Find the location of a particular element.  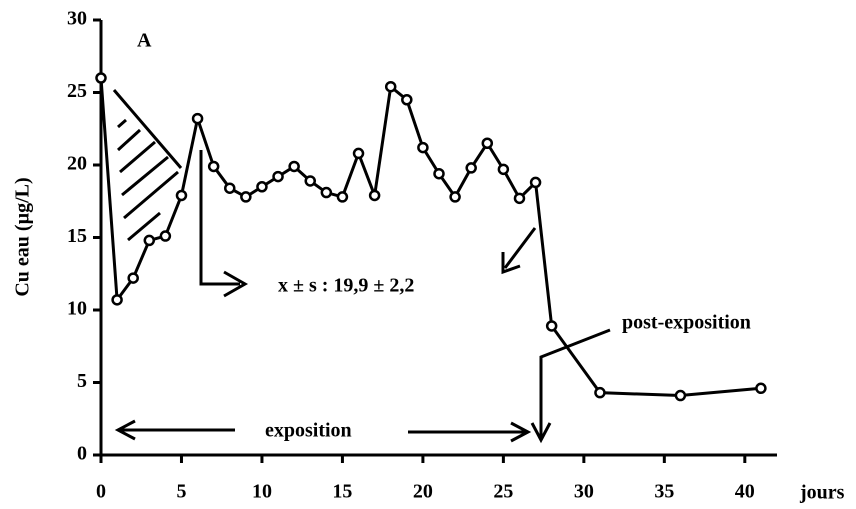

x-tick-label: 20 is located at coordinates (423, 492).